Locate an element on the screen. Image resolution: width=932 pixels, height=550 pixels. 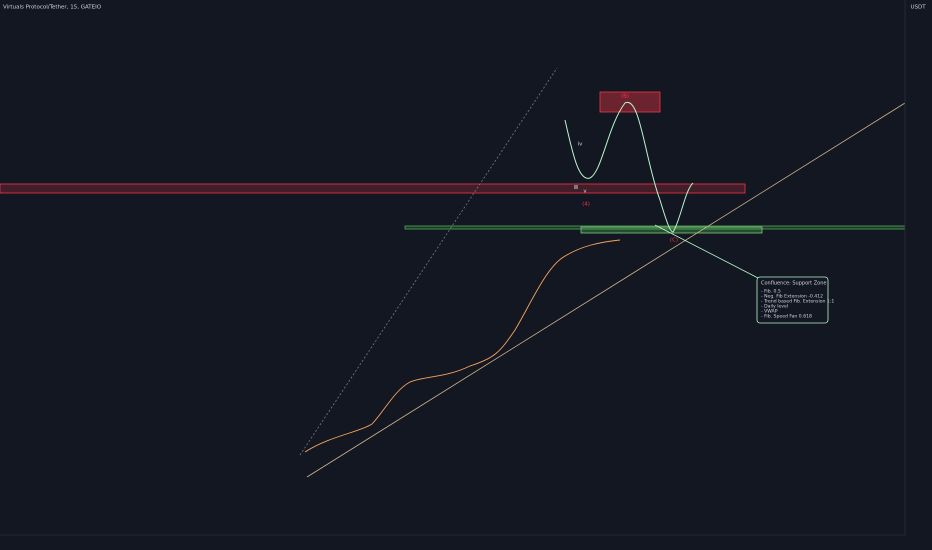
price-axis is located at coordinates (918, 275).